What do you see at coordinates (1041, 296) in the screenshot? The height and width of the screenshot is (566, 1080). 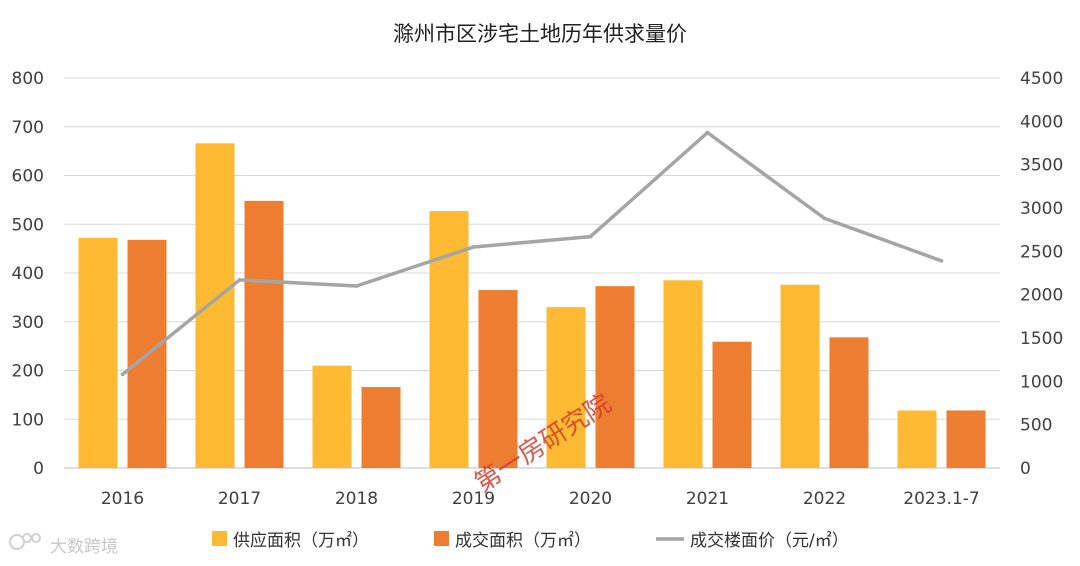 I see `right-tick-label: 2000` at bounding box center [1041, 296].